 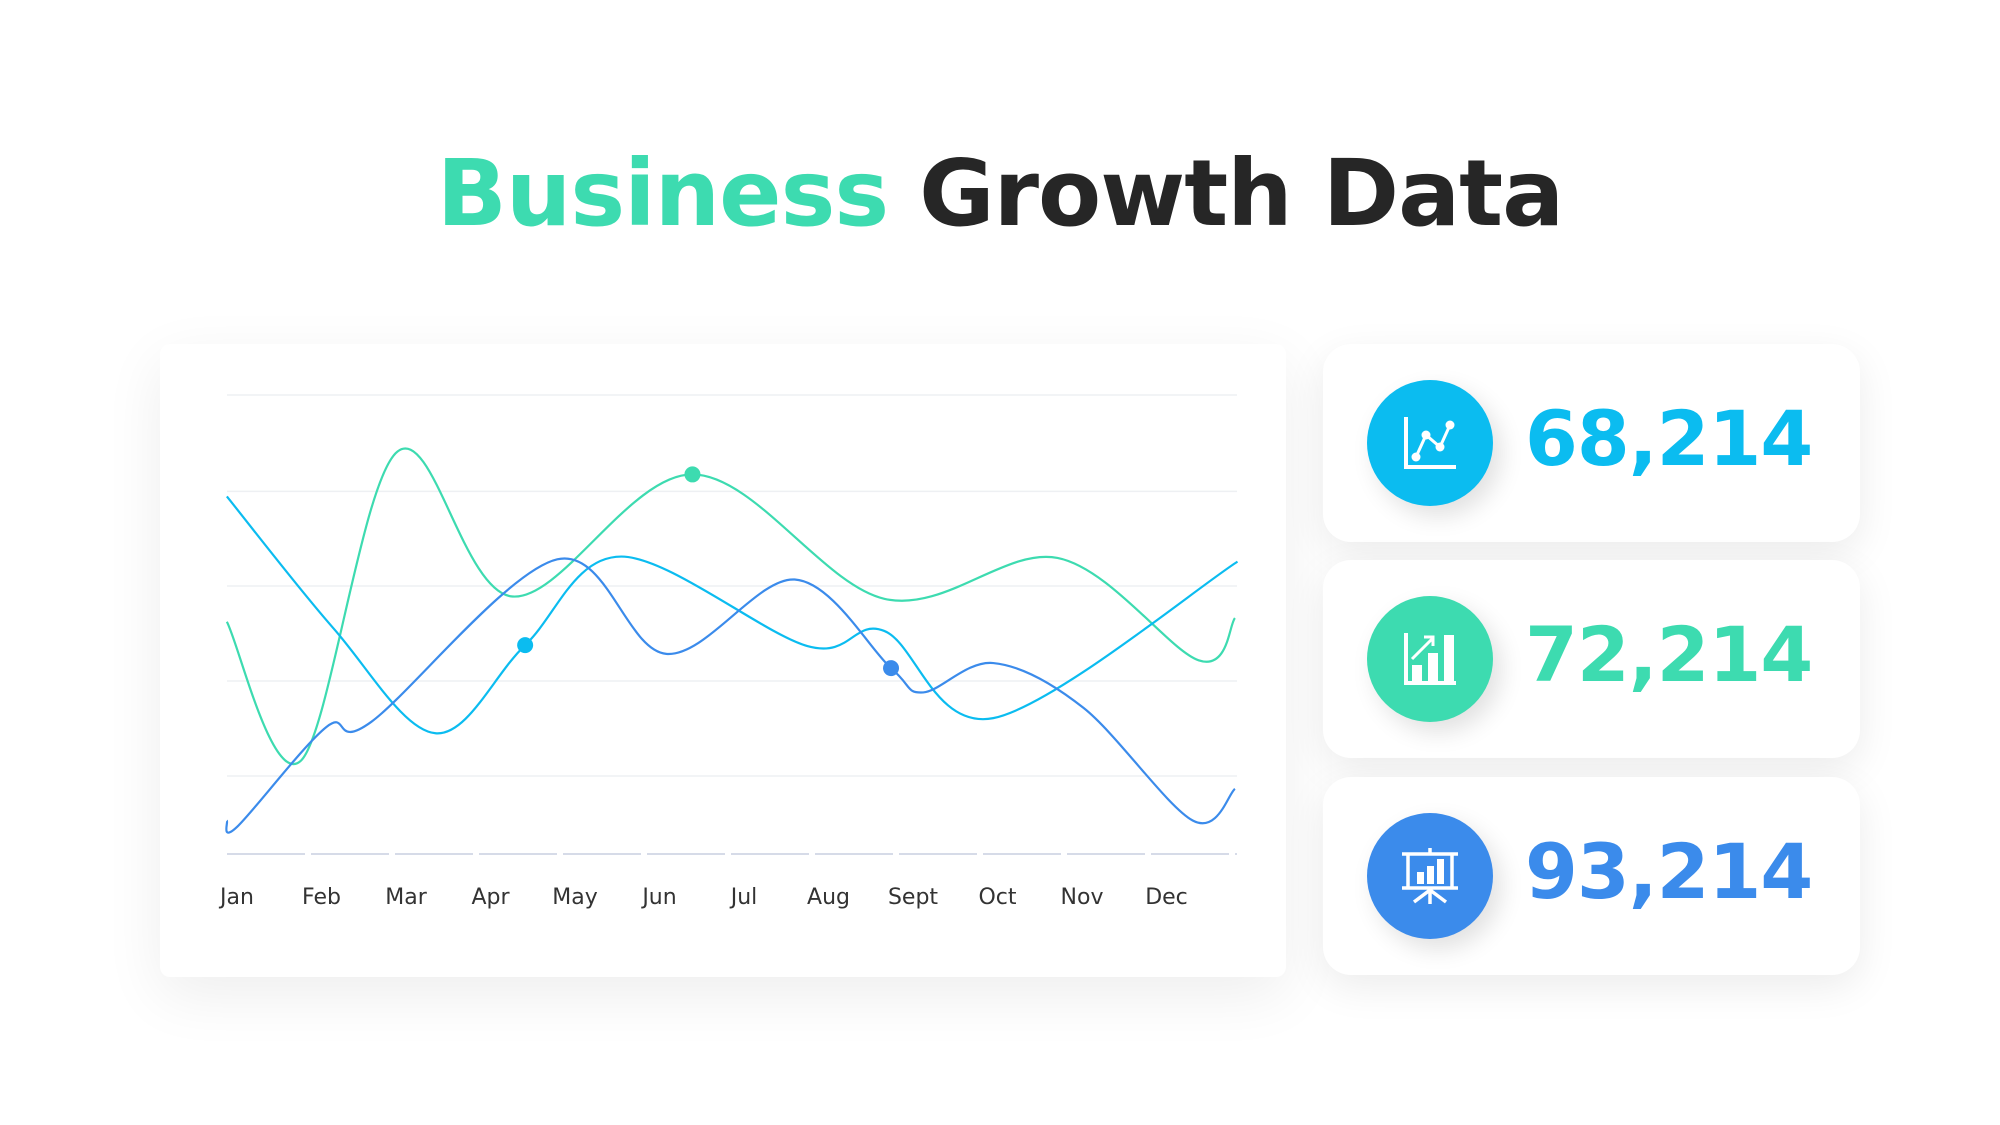 What do you see at coordinates (574, 897) in the screenshot?
I see `x-tick-label: May` at bounding box center [574, 897].